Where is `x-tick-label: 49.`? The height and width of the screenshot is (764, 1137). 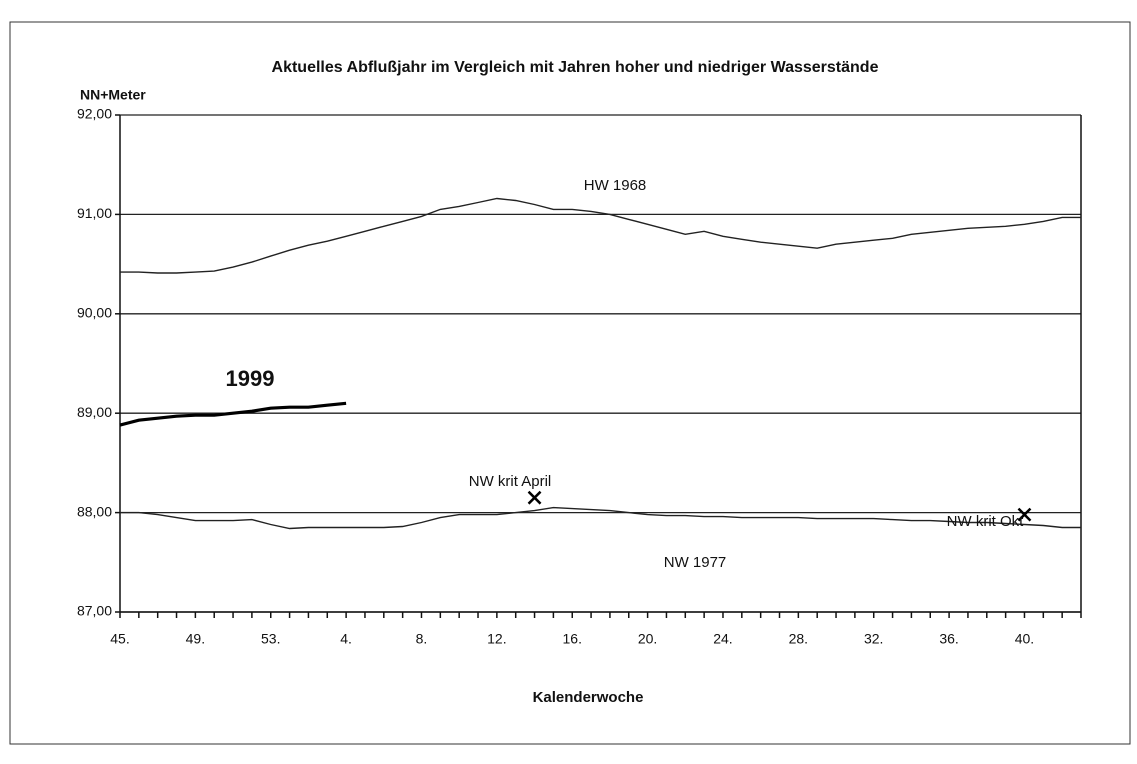
x-tick-label: 49. is located at coordinates (195, 639).